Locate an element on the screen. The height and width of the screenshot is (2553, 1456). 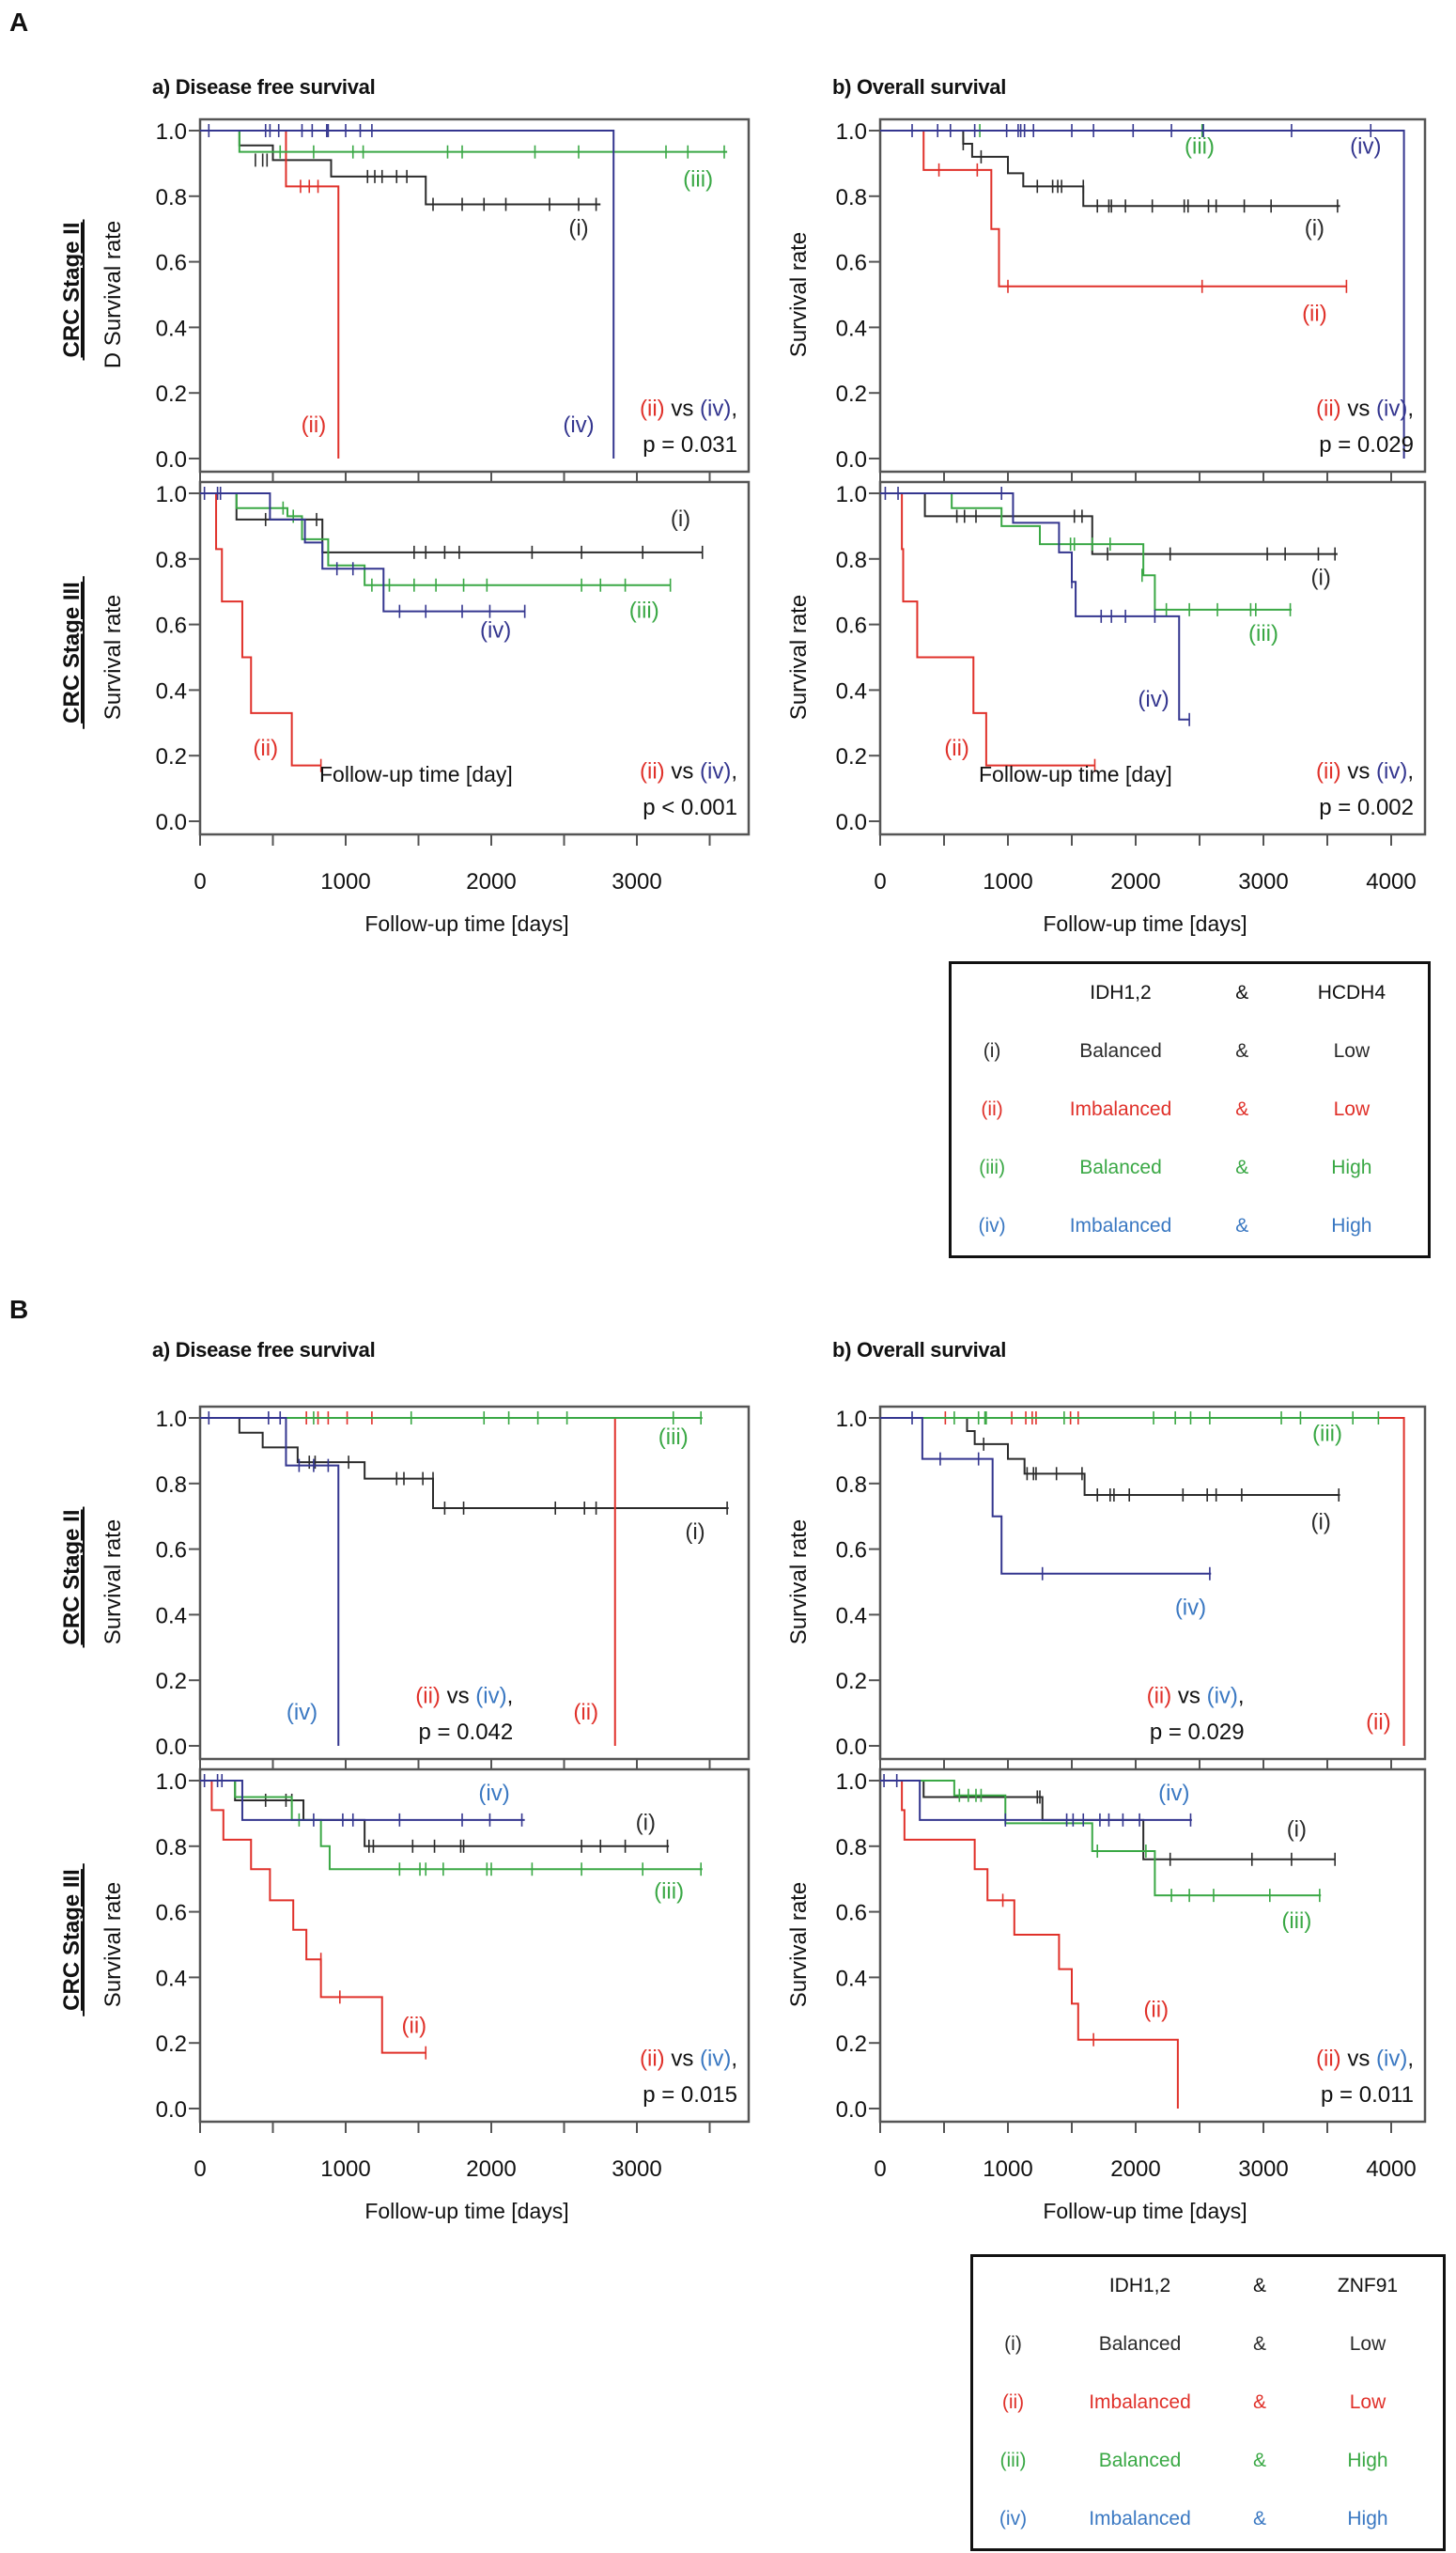
inner-axis-label: Follow-up time [day] is located at coordinates (1075, 774).